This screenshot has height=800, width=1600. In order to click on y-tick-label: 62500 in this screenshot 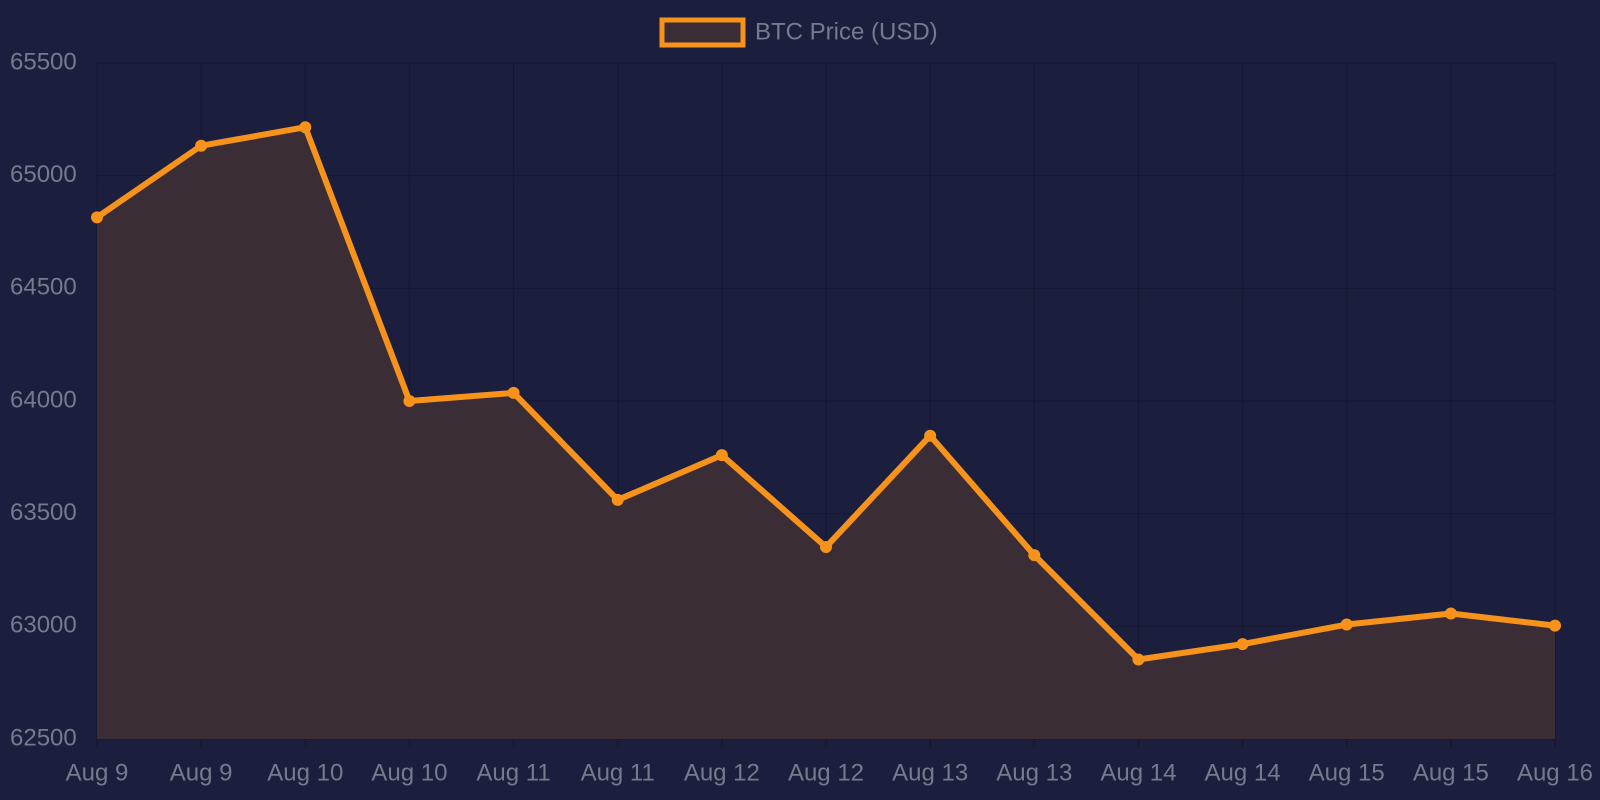, I will do `click(43, 737)`.